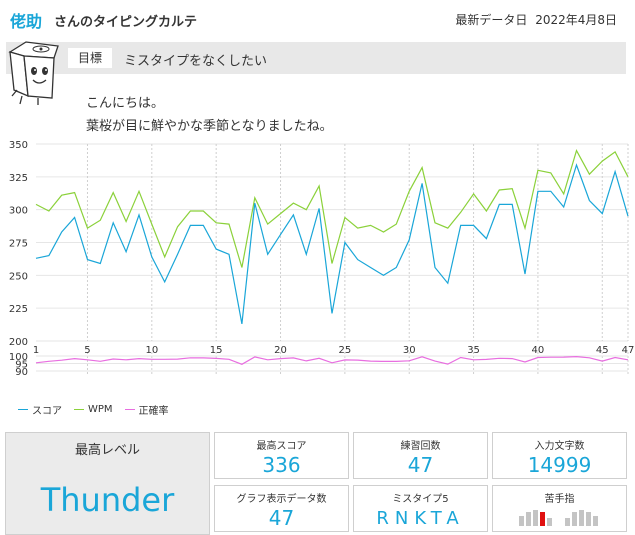  Describe the element at coordinates (628, 350) in the screenshot. I see `x-tick-label: 47` at that location.